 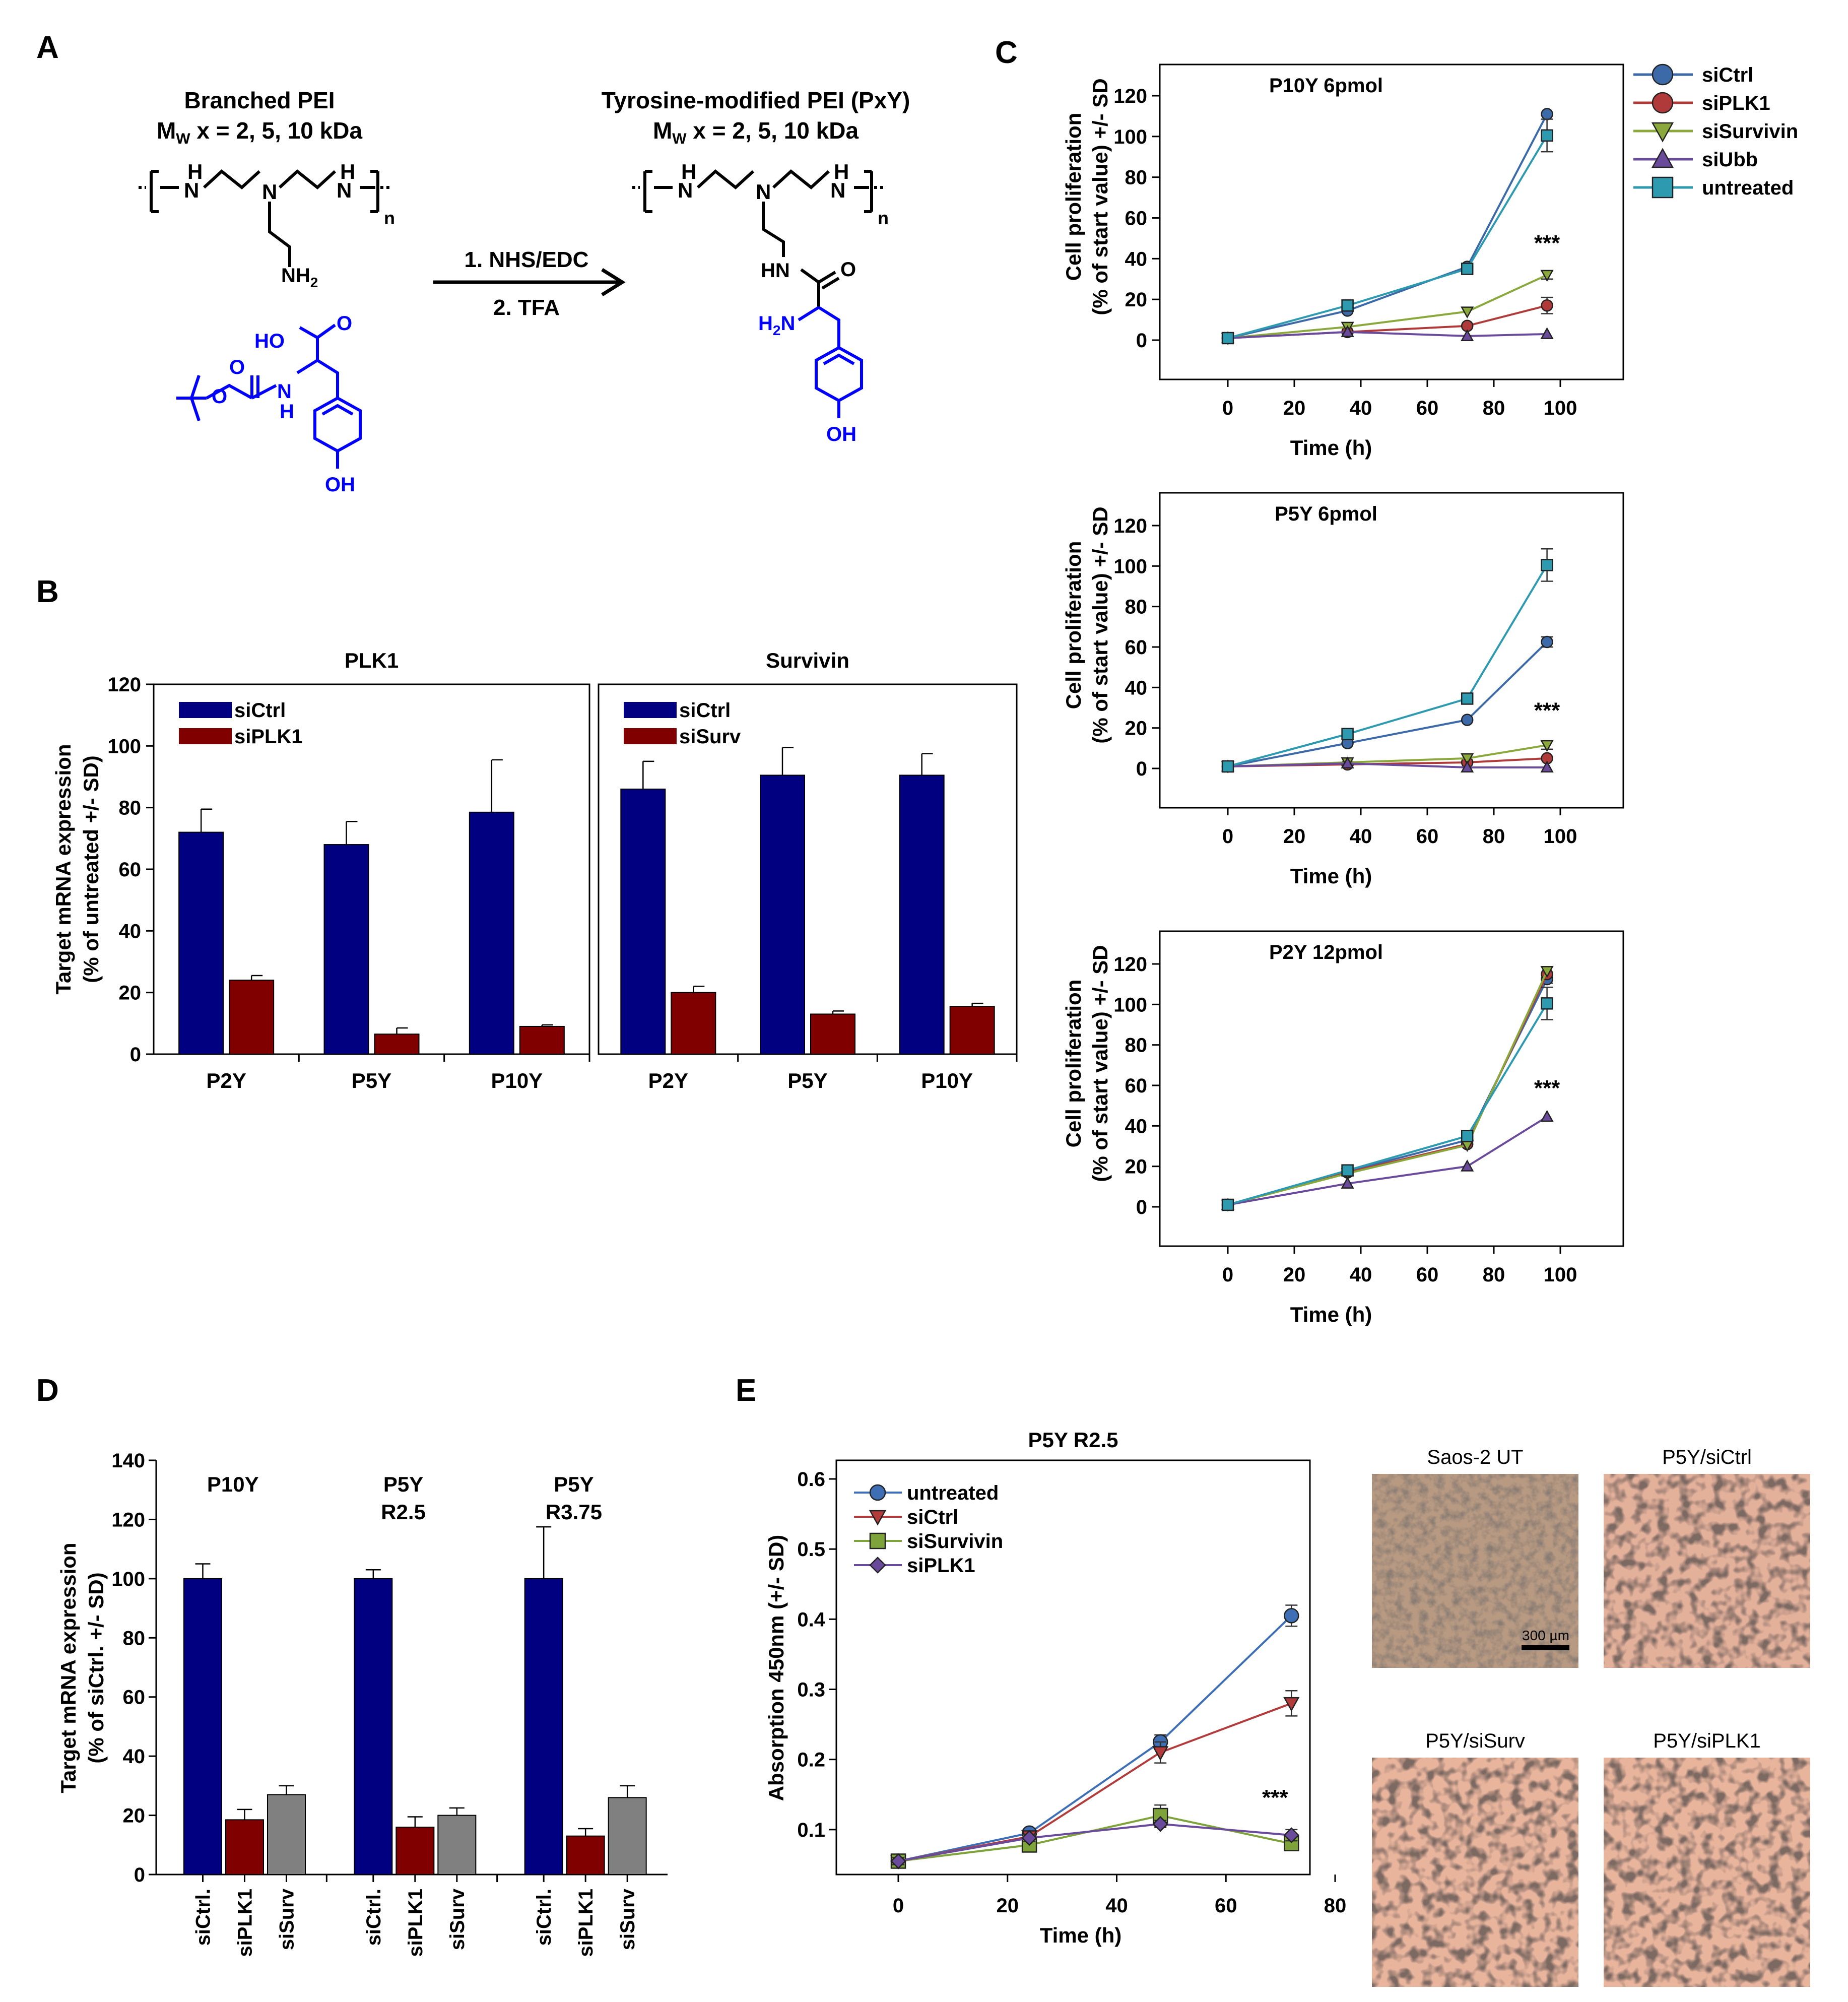 What do you see at coordinates (389, 218) in the screenshot?
I see `repeat-n-left: n` at bounding box center [389, 218].